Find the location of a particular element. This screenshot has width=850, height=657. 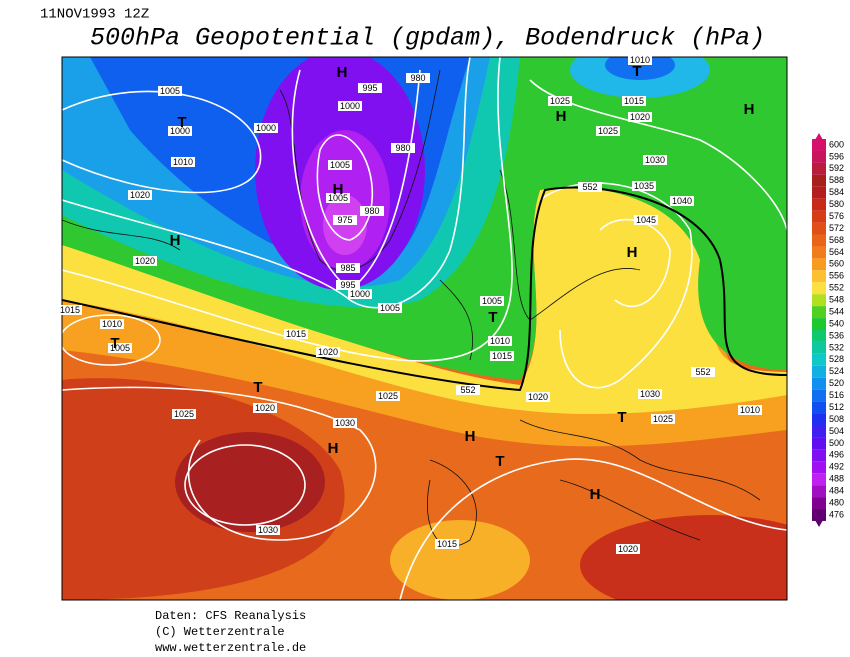

colorbar-label: 488 is located at coordinates (836, 479).